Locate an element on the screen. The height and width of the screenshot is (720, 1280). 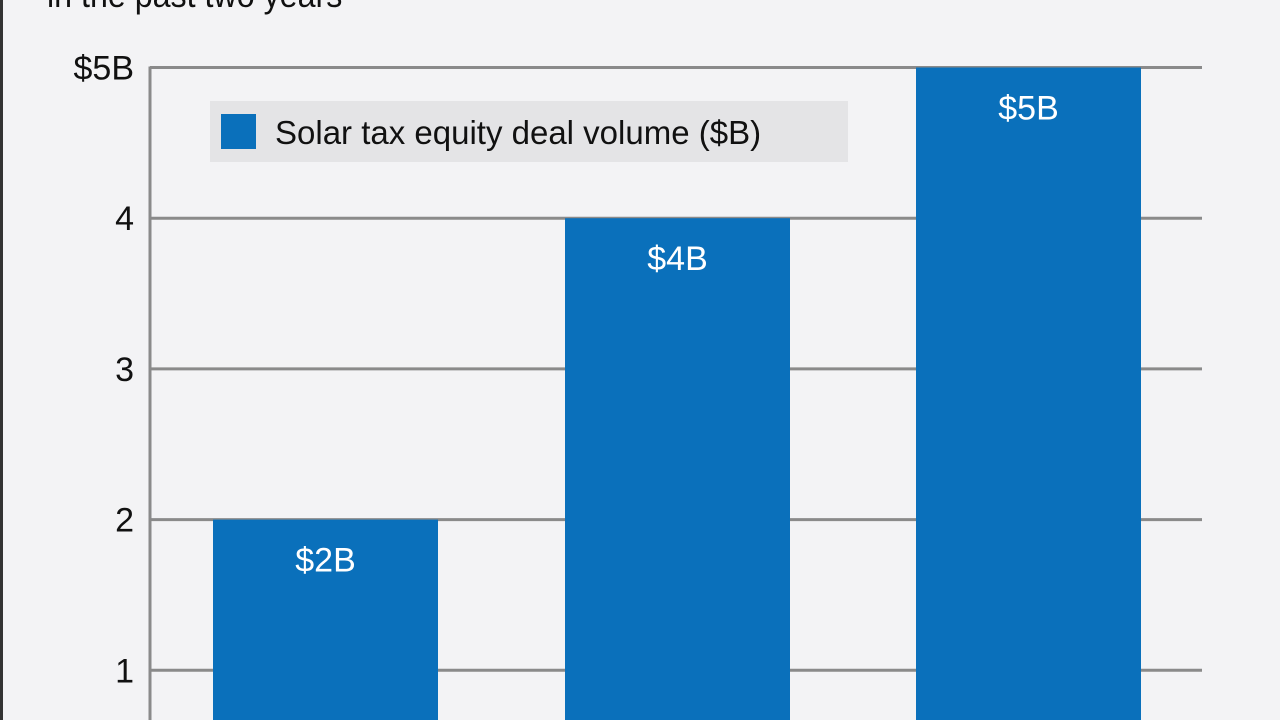
chart-subtitle: in the past two years is located at coordinates (194, 8).